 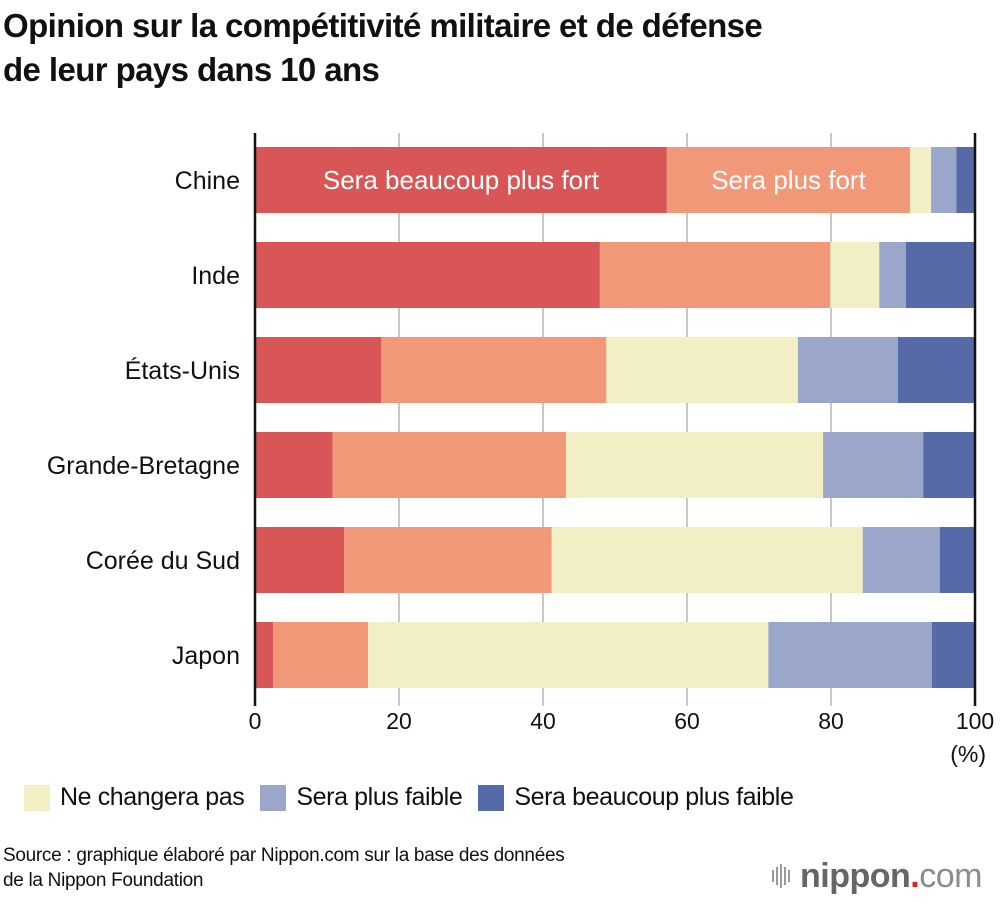 I want to click on x-tick-label: 100, so click(x=975, y=721).